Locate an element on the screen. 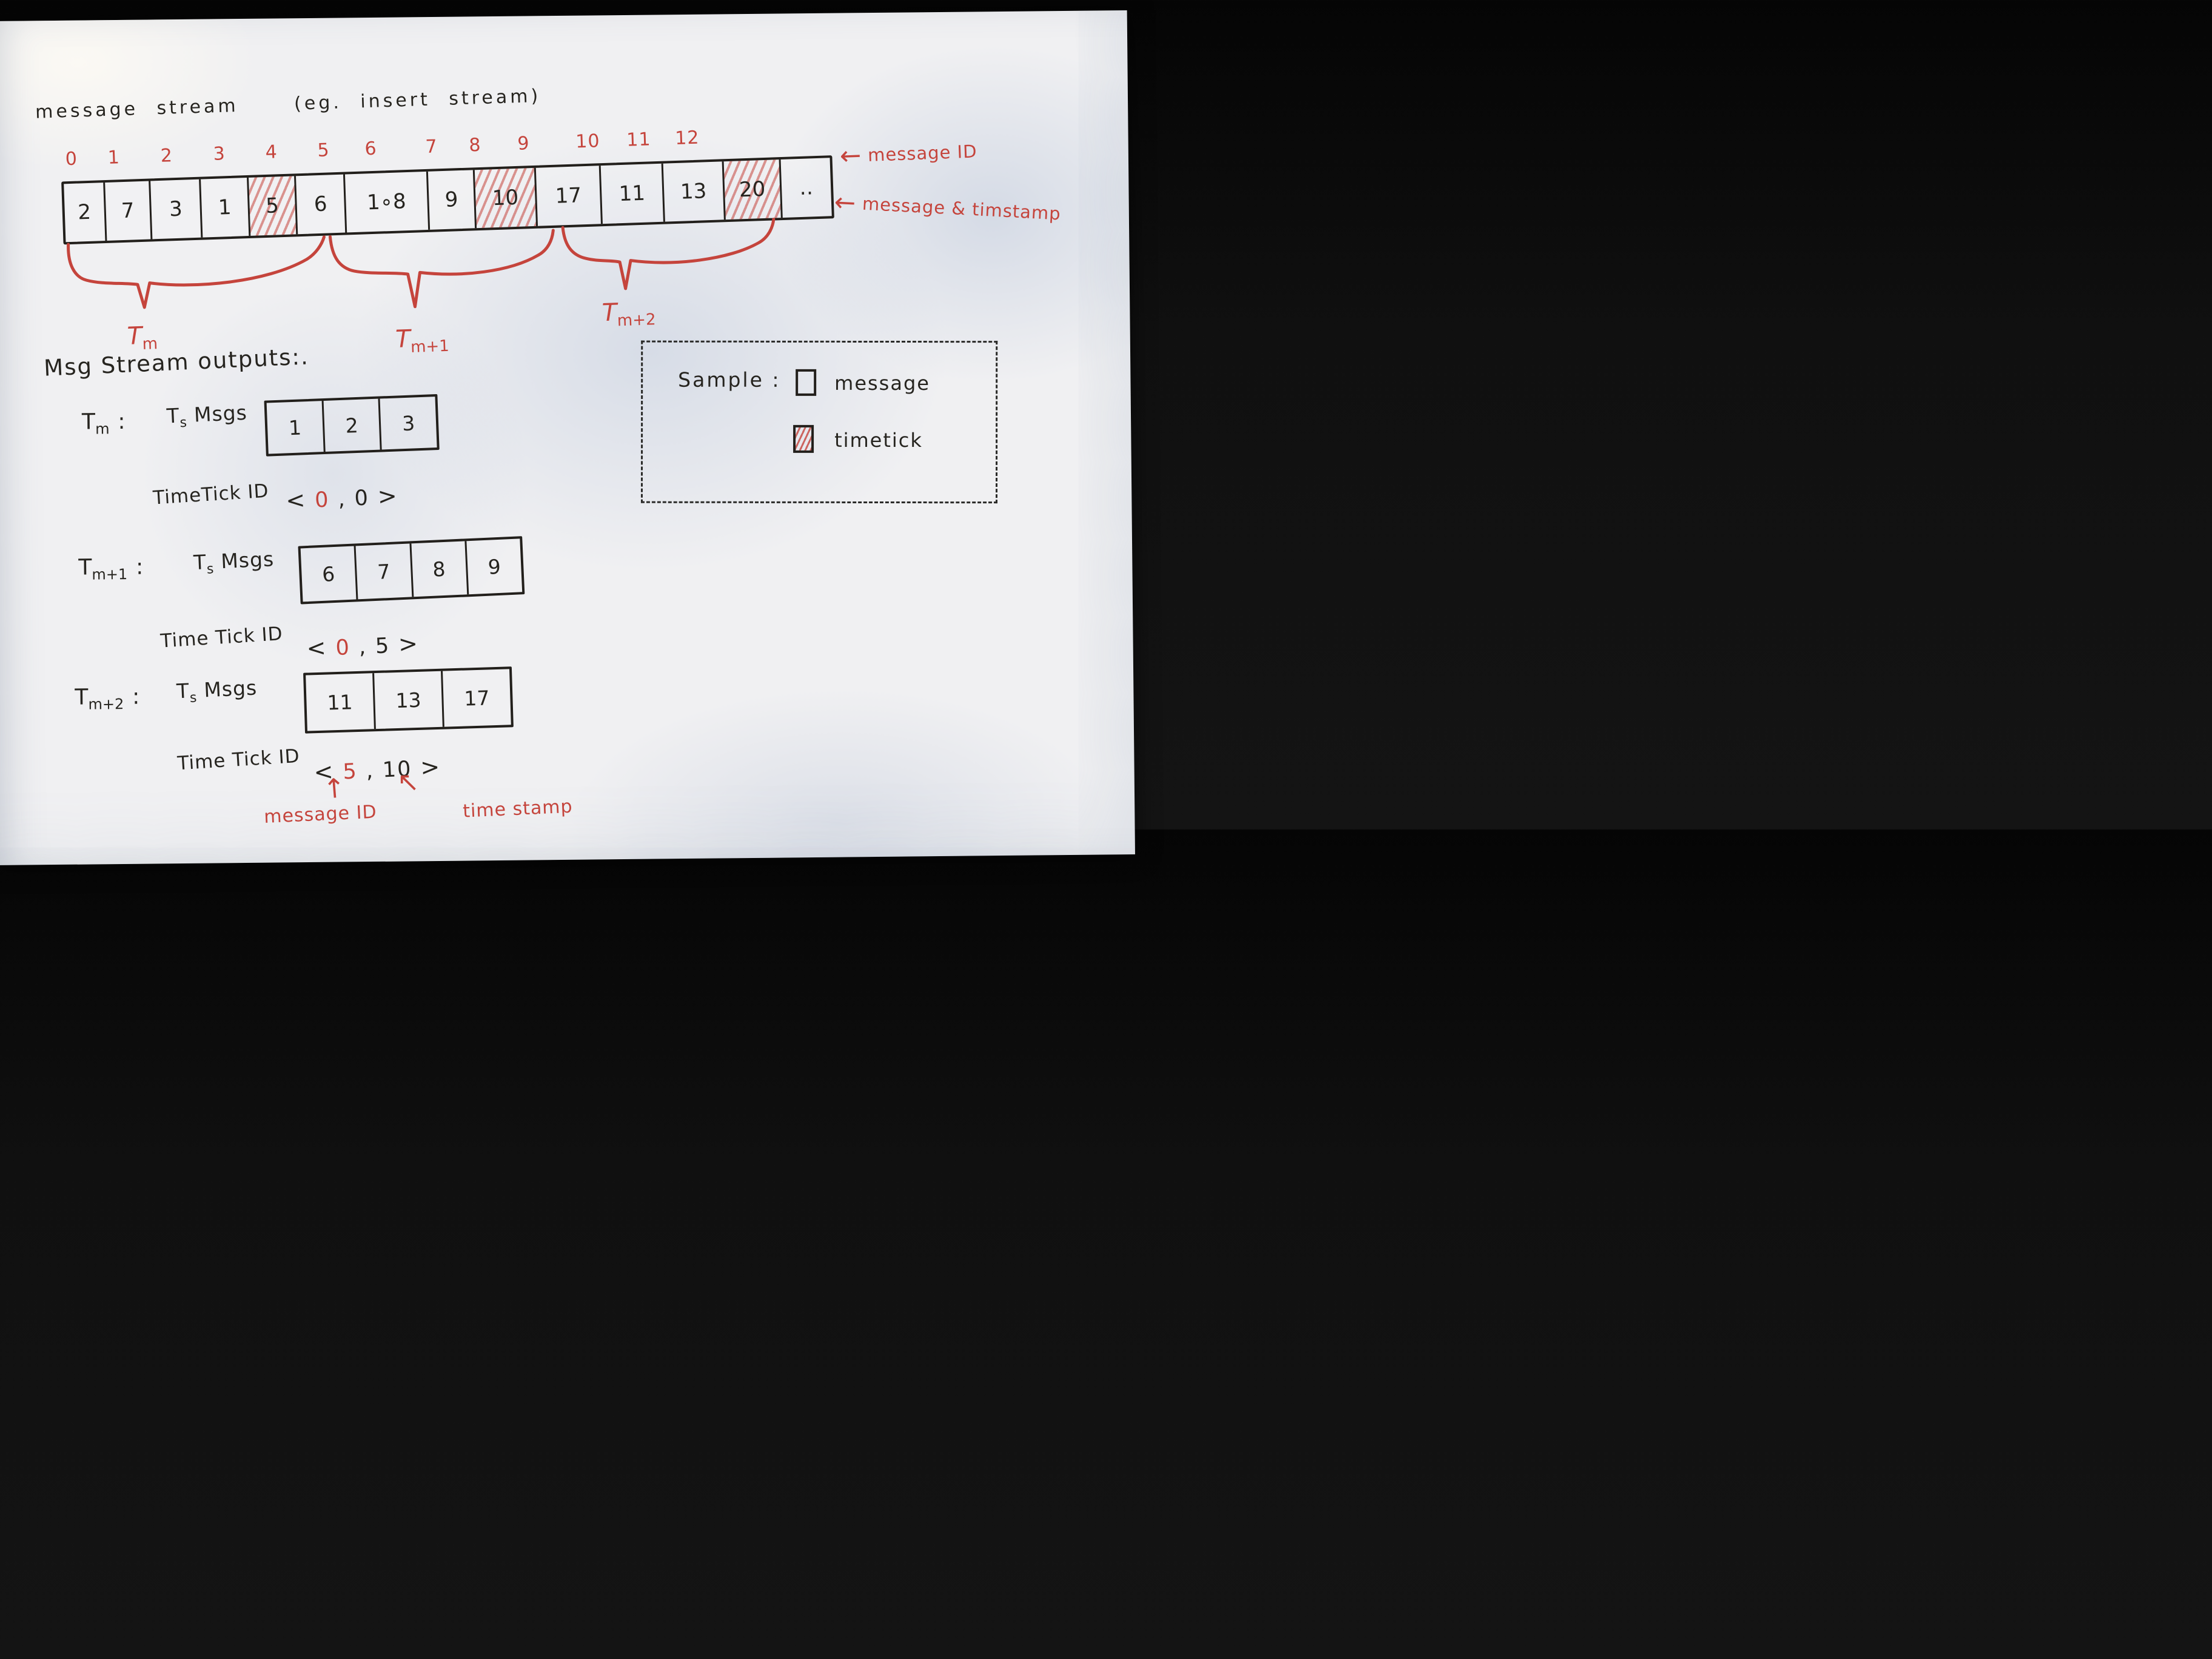 Image resolution: width=2212 pixels, height=1659 pixels. message-id-label: 2 is located at coordinates (166, 156).